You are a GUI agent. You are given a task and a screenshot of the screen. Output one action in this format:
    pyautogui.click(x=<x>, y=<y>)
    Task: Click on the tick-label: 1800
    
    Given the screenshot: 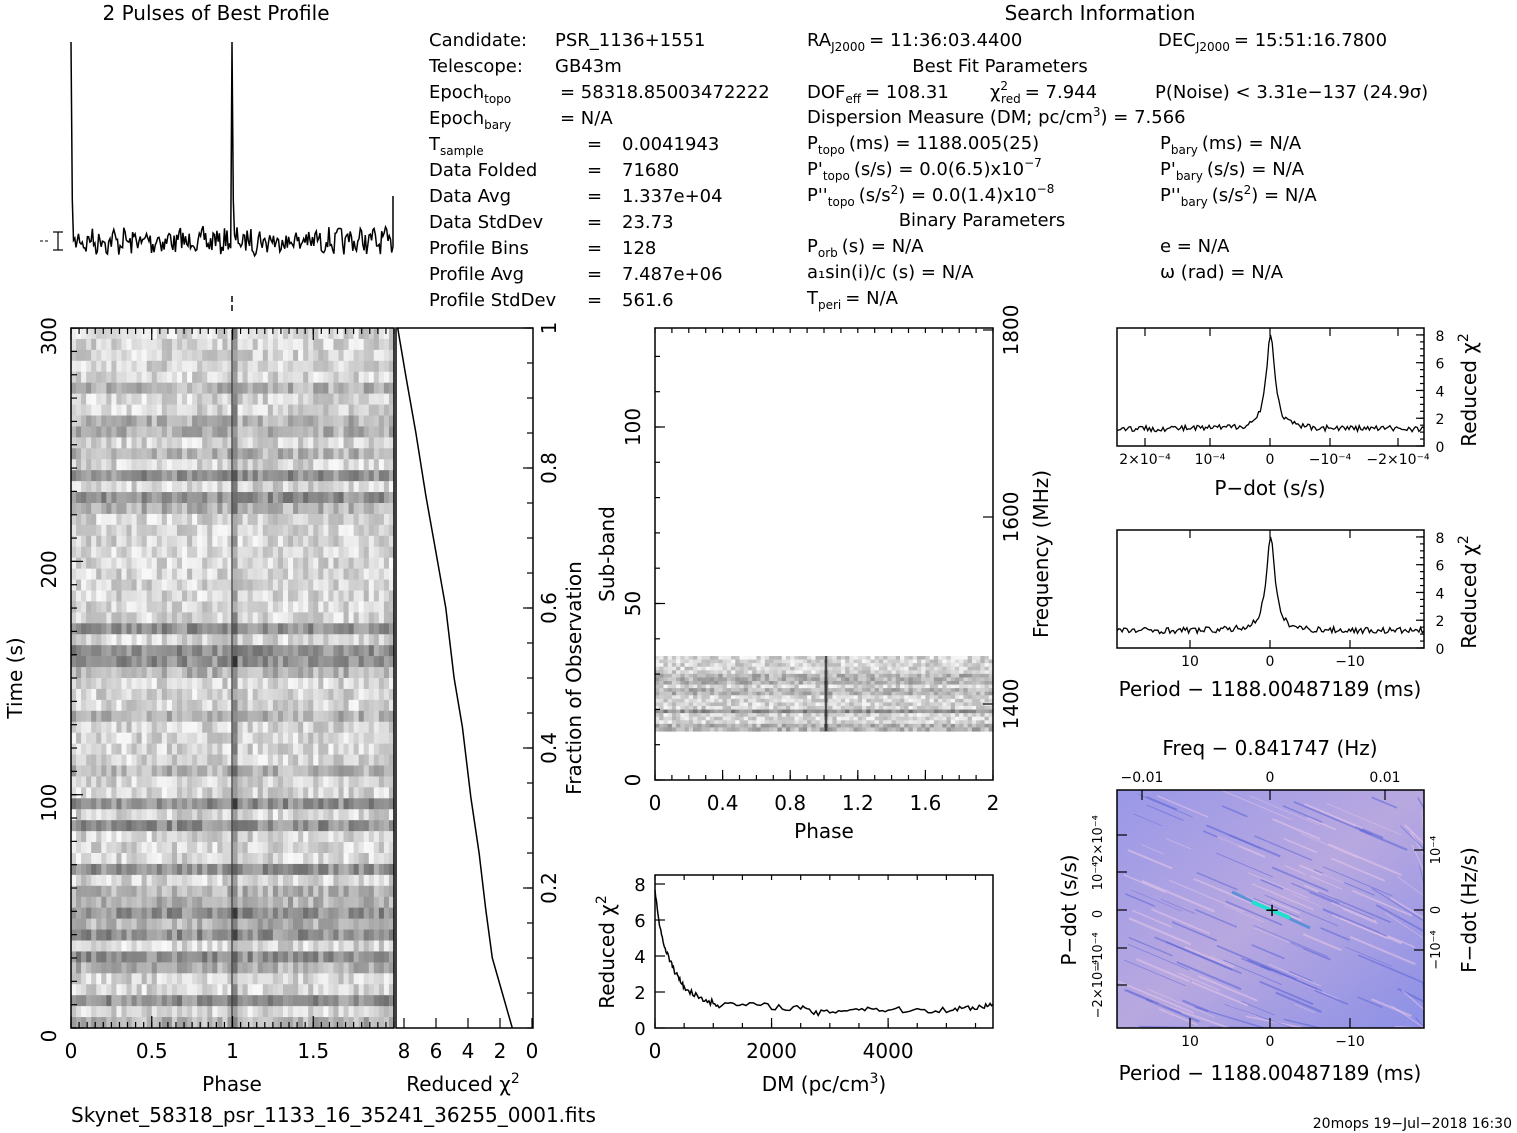 What is the action you would take?
    pyautogui.click(x=1011, y=330)
    